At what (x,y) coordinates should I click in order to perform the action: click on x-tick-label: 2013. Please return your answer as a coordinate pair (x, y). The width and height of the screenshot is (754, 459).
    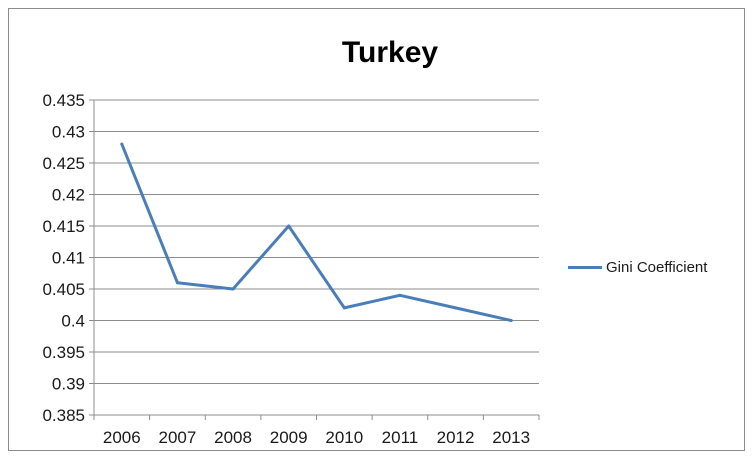
    Looking at the image, I should click on (511, 437).